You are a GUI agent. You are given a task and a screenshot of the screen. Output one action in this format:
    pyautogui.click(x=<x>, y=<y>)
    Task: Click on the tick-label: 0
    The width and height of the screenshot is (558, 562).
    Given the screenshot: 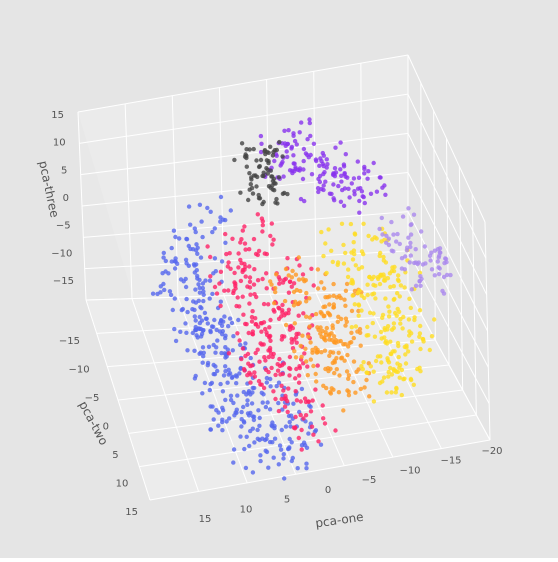 What is the action you would take?
    pyautogui.click(x=66, y=198)
    